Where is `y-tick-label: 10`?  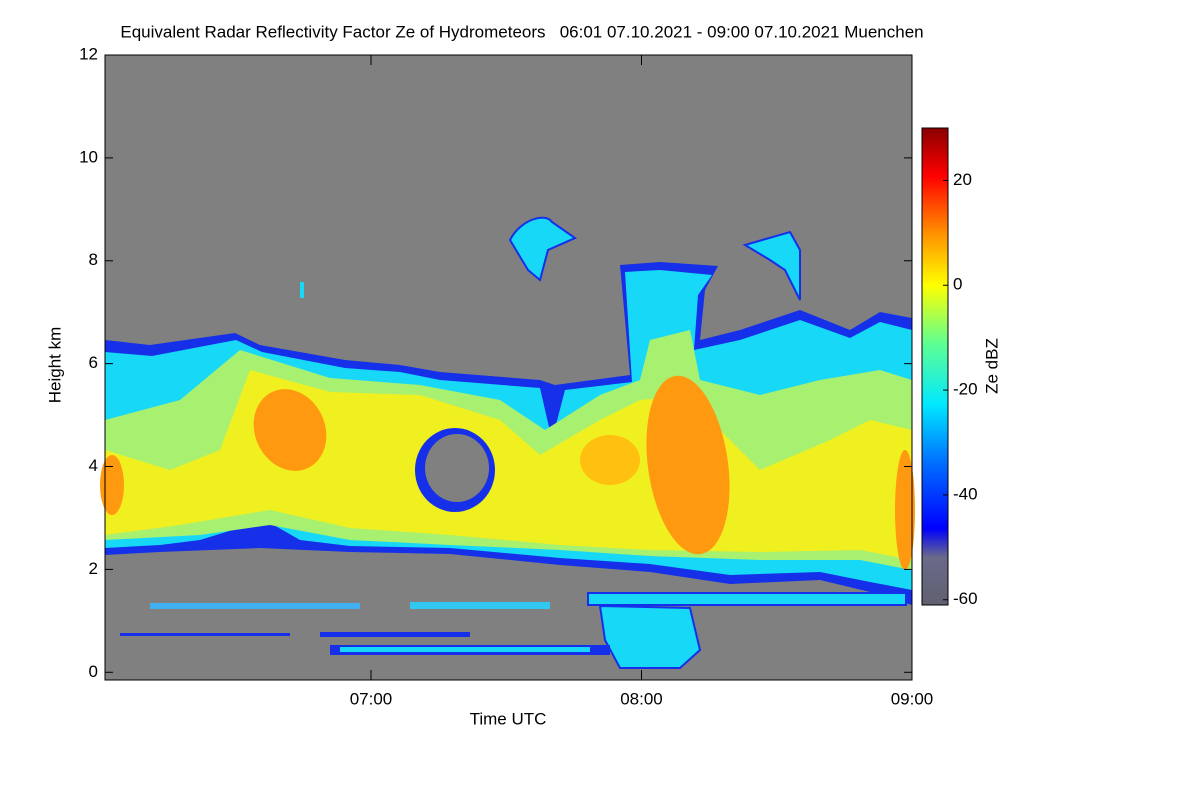
y-tick-label: 10 is located at coordinates (88, 156).